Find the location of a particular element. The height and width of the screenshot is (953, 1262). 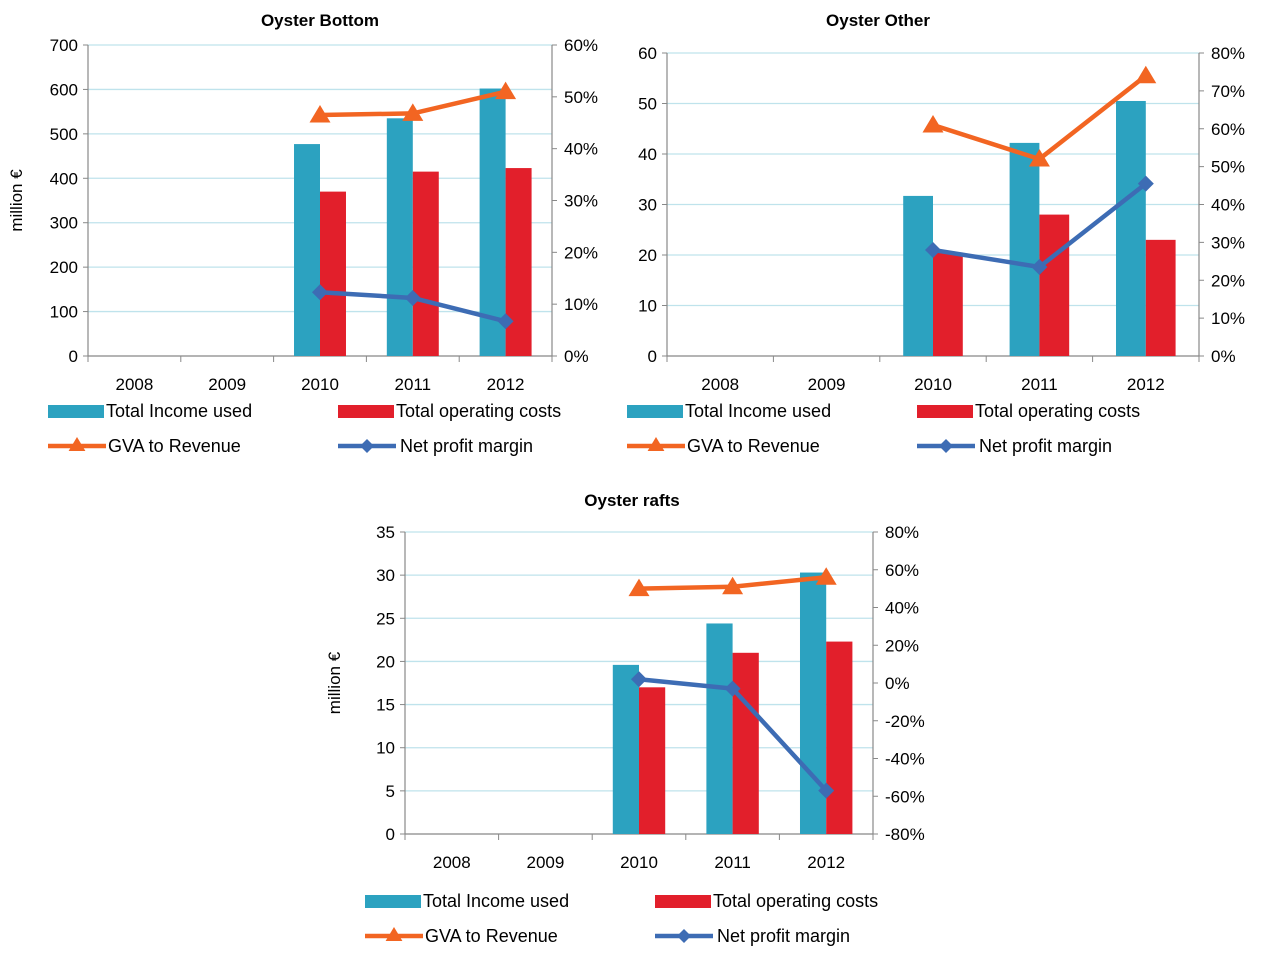

y-tick-label: 200 is located at coordinates (64, 267).